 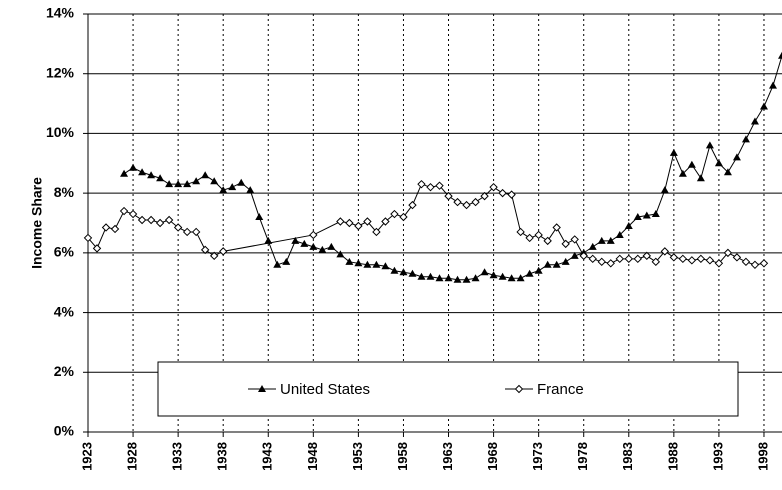 What do you see at coordinates (325, 389) in the screenshot?
I see `legend-text: United States` at bounding box center [325, 389].